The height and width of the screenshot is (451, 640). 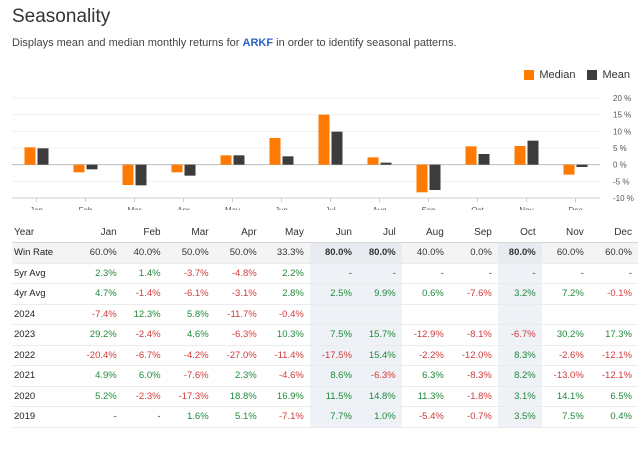 What do you see at coordinates (226, 160) in the screenshot?
I see `median-bar-may` at bounding box center [226, 160].